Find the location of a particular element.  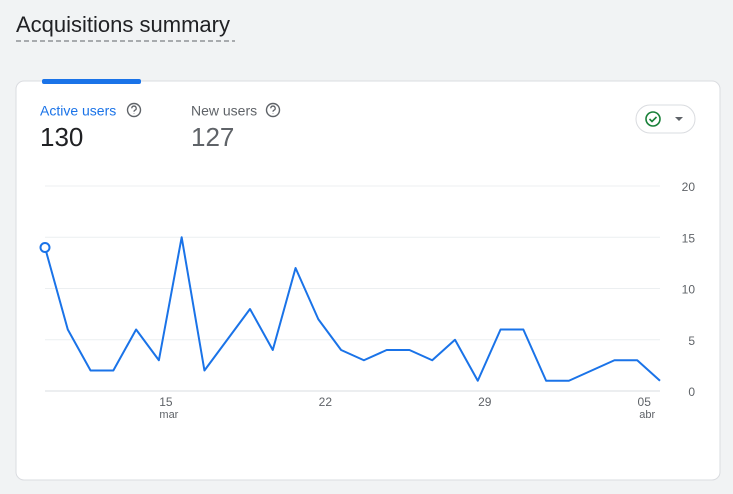

compare-dropdown is located at coordinates (665, 119).